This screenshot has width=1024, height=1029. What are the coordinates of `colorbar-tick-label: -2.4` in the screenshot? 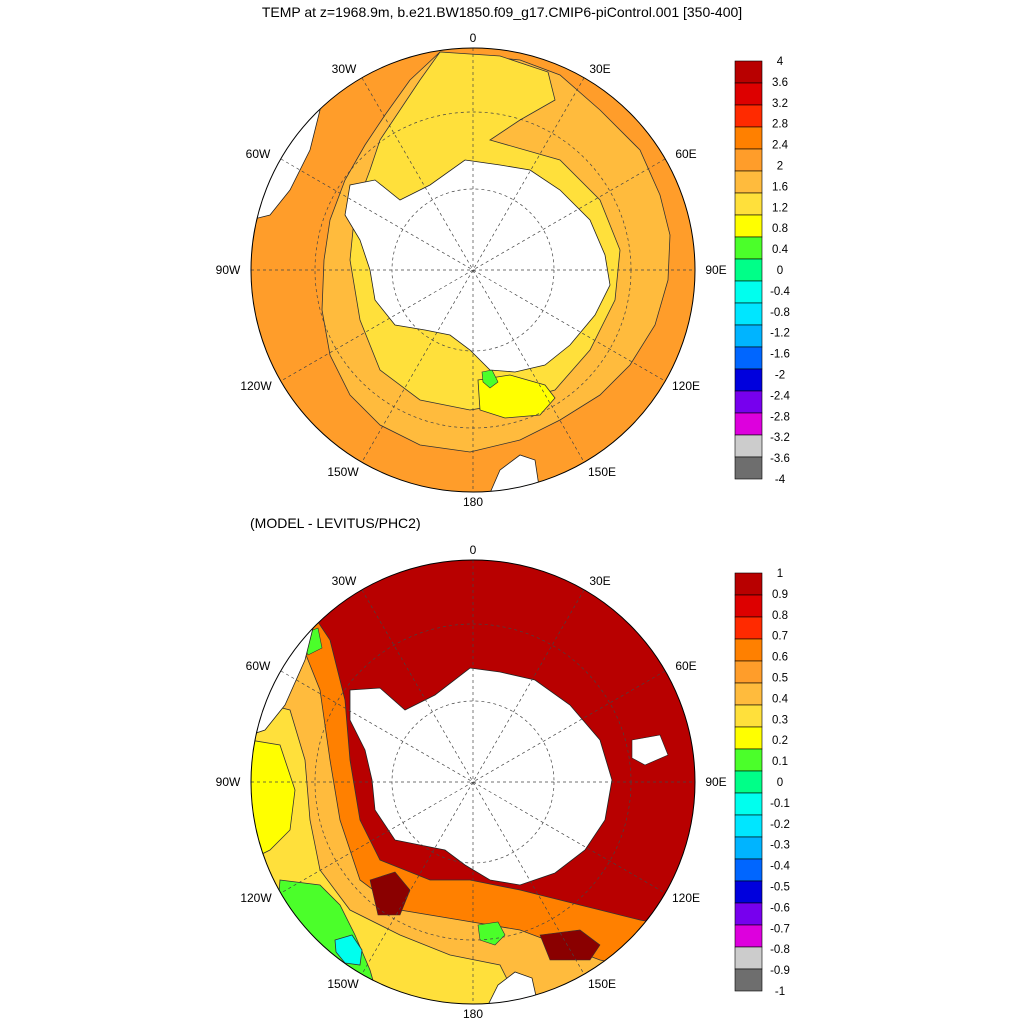 It's located at (780, 396).